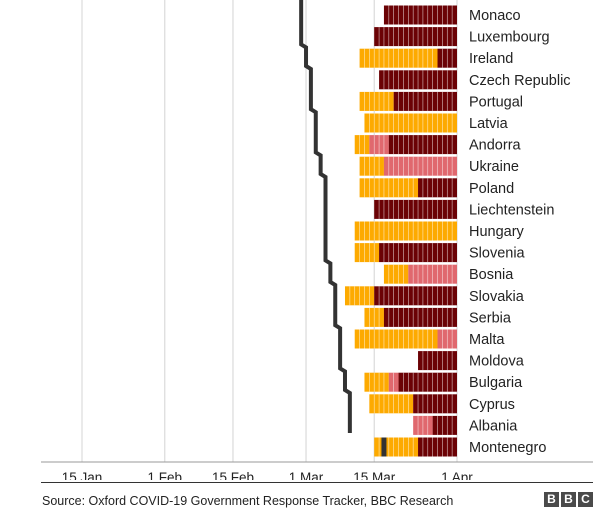  Describe the element at coordinates (460, 447) in the screenshot. I see `country-row: Montenegro` at that location.